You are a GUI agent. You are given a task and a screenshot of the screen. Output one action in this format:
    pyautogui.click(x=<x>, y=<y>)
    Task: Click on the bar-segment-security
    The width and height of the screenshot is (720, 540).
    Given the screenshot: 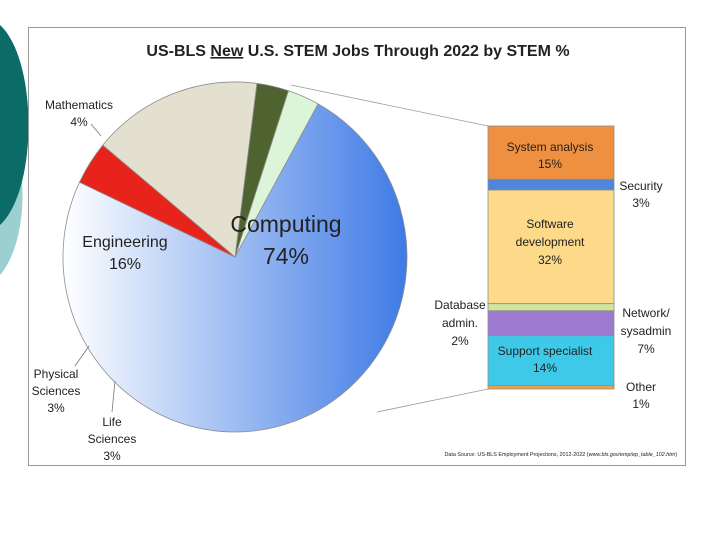 What is the action you would take?
    pyautogui.click(x=551, y=184)
    